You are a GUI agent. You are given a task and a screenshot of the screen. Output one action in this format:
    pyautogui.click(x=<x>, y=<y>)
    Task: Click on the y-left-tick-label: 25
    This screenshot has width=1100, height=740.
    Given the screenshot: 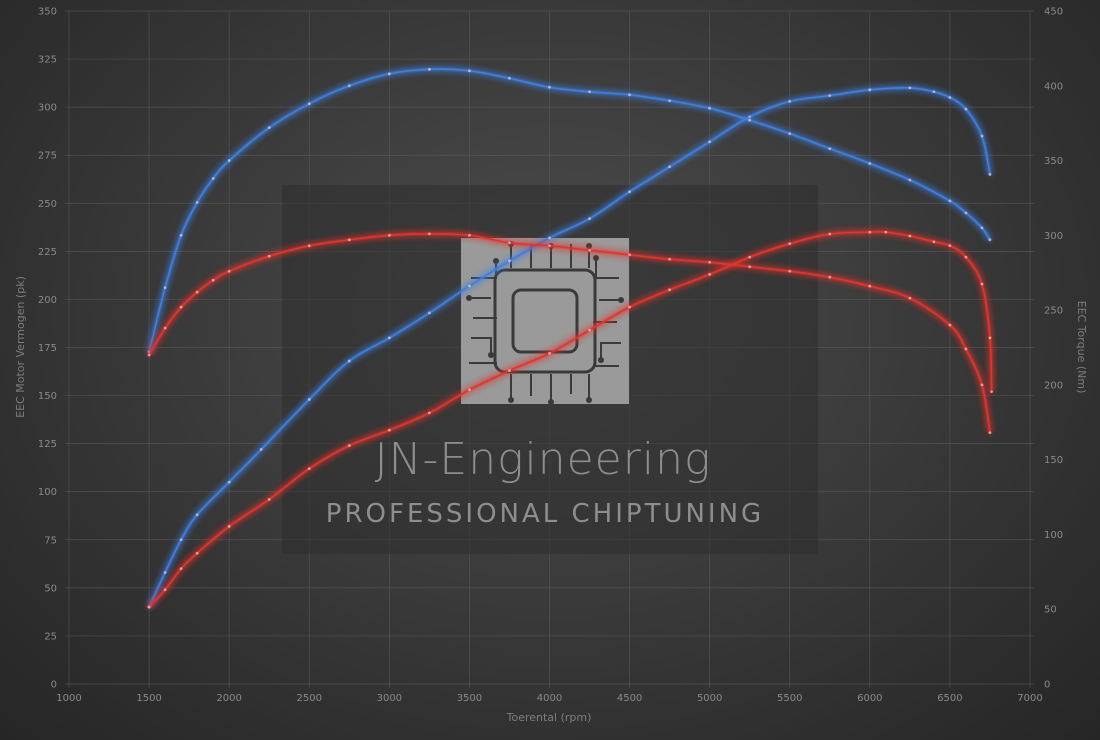 What is the action you would take?
    pyautogui.click(x=50, y=636)
    